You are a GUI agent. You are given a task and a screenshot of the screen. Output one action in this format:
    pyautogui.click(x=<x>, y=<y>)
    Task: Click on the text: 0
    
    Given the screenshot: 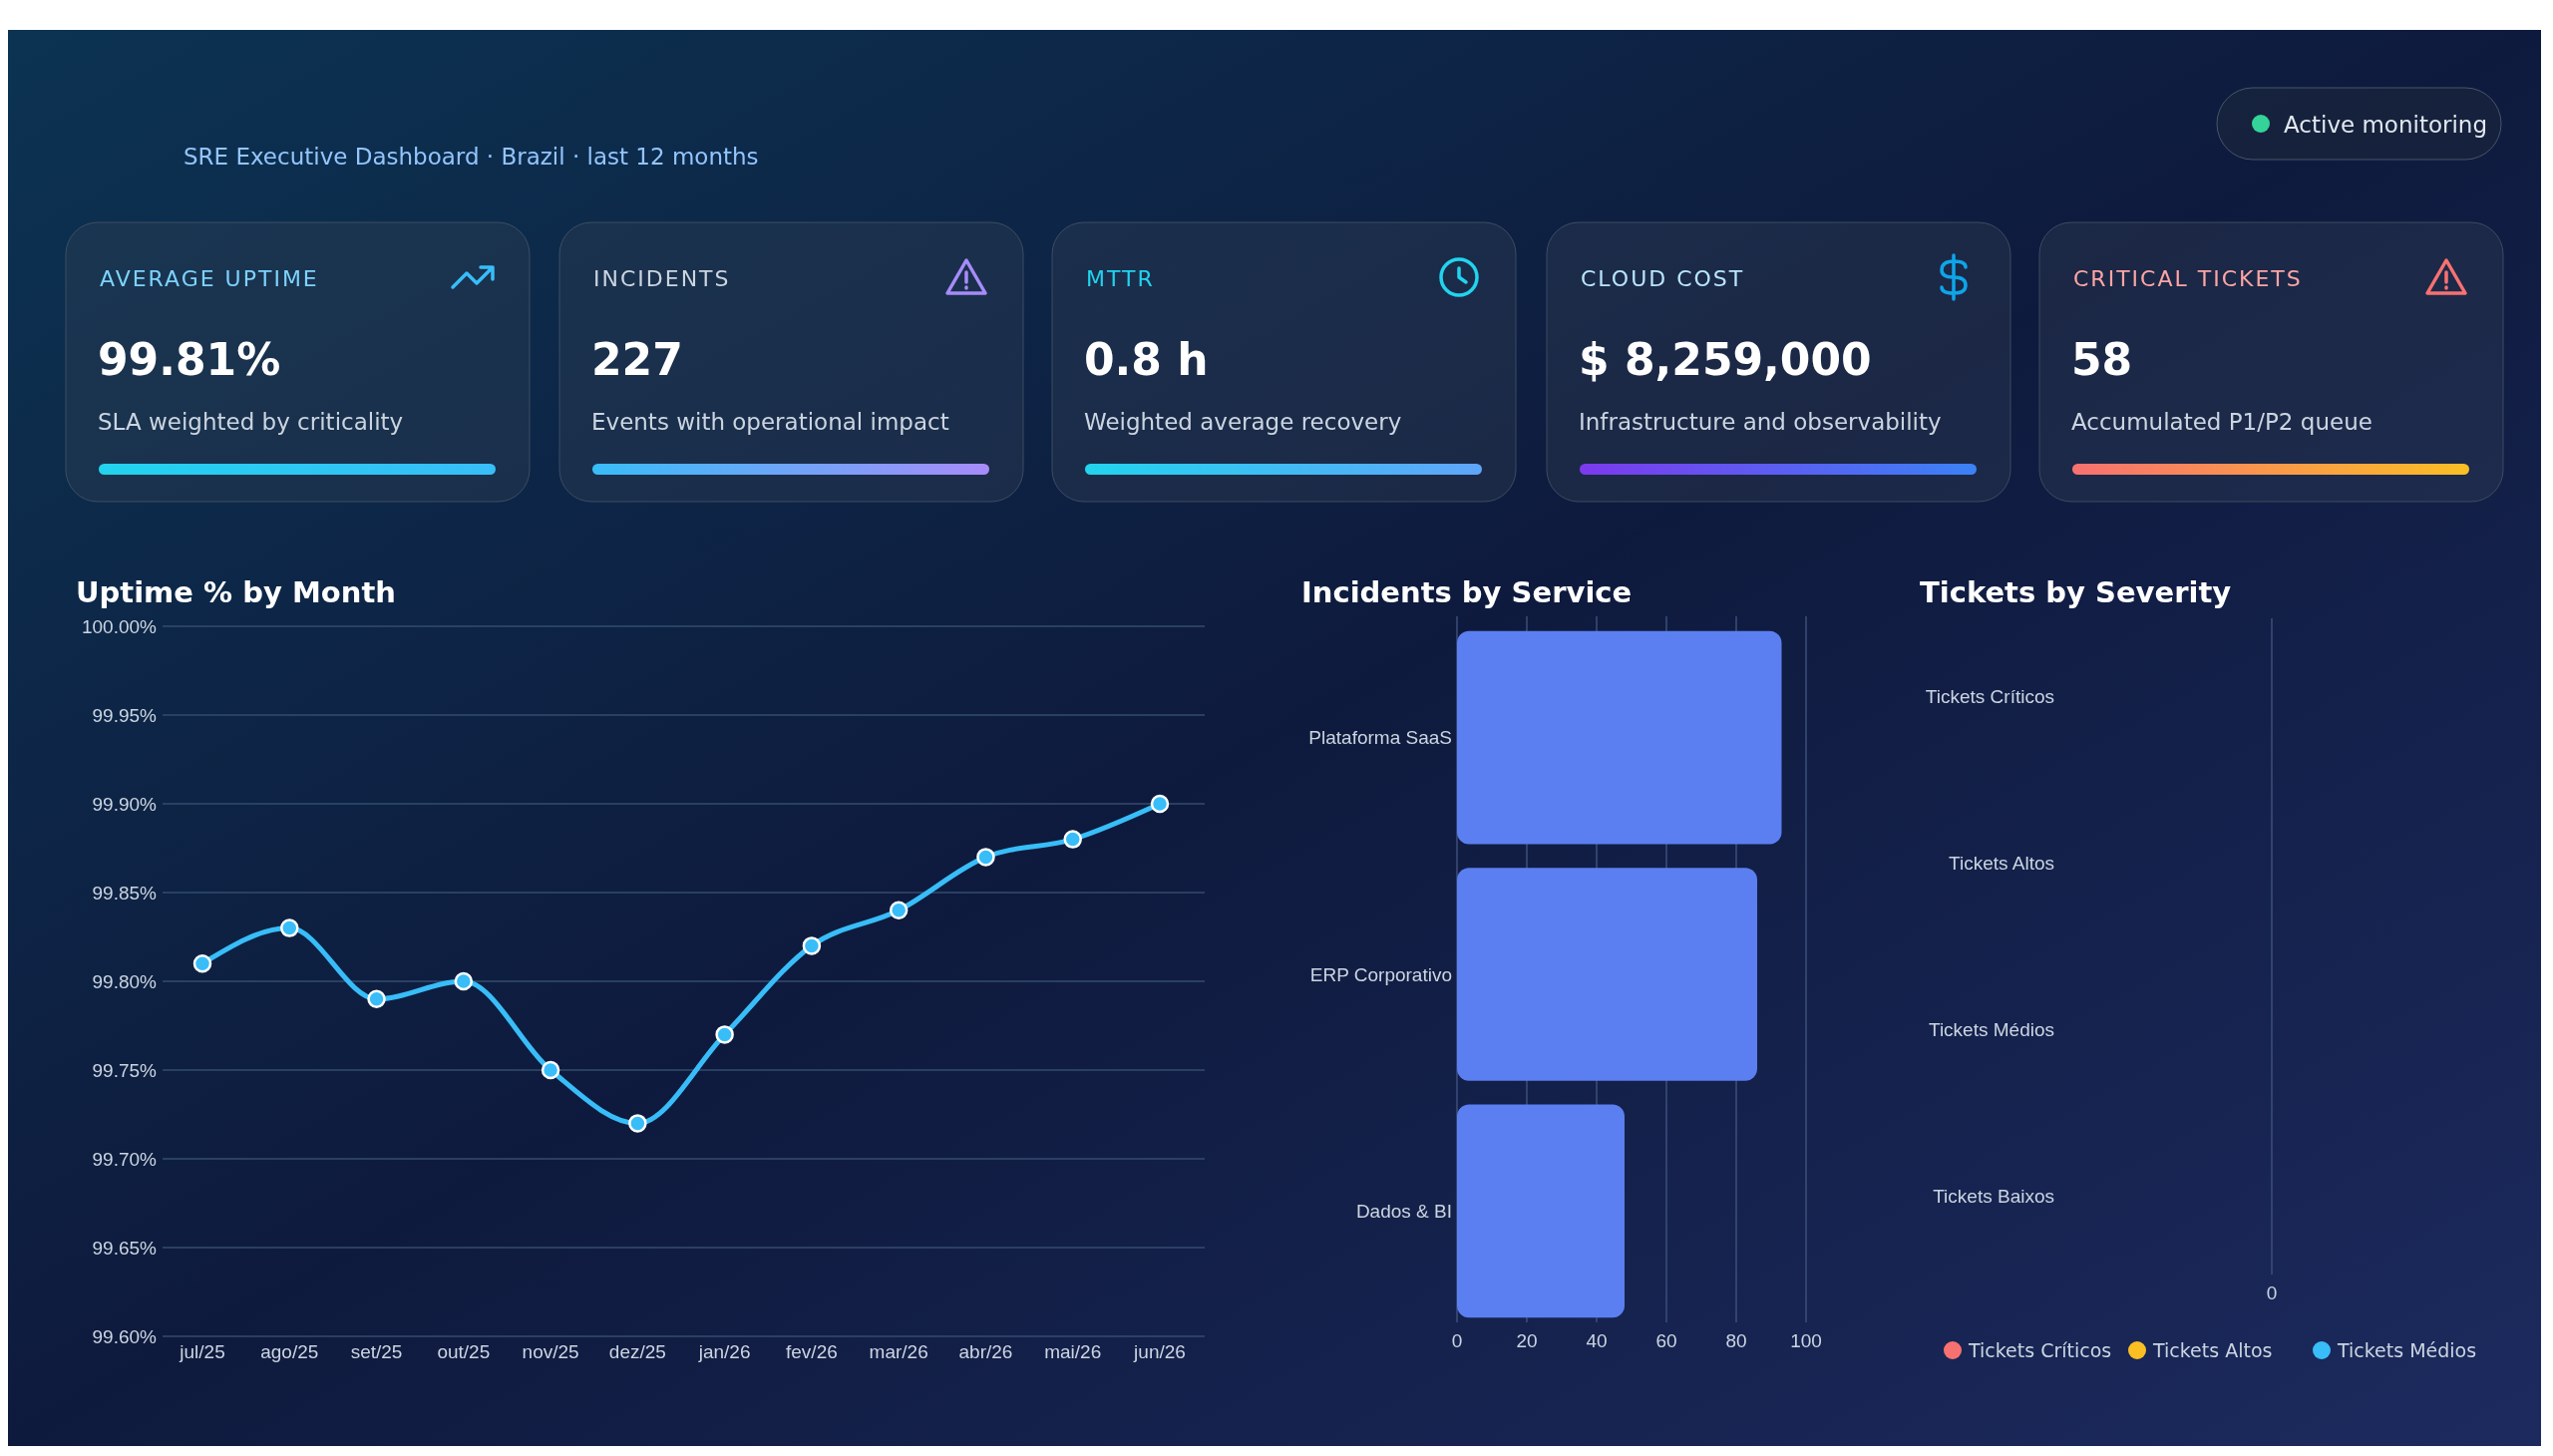 What is the action you would take?
    pyautogui.click(x=2272, y=1292)
    